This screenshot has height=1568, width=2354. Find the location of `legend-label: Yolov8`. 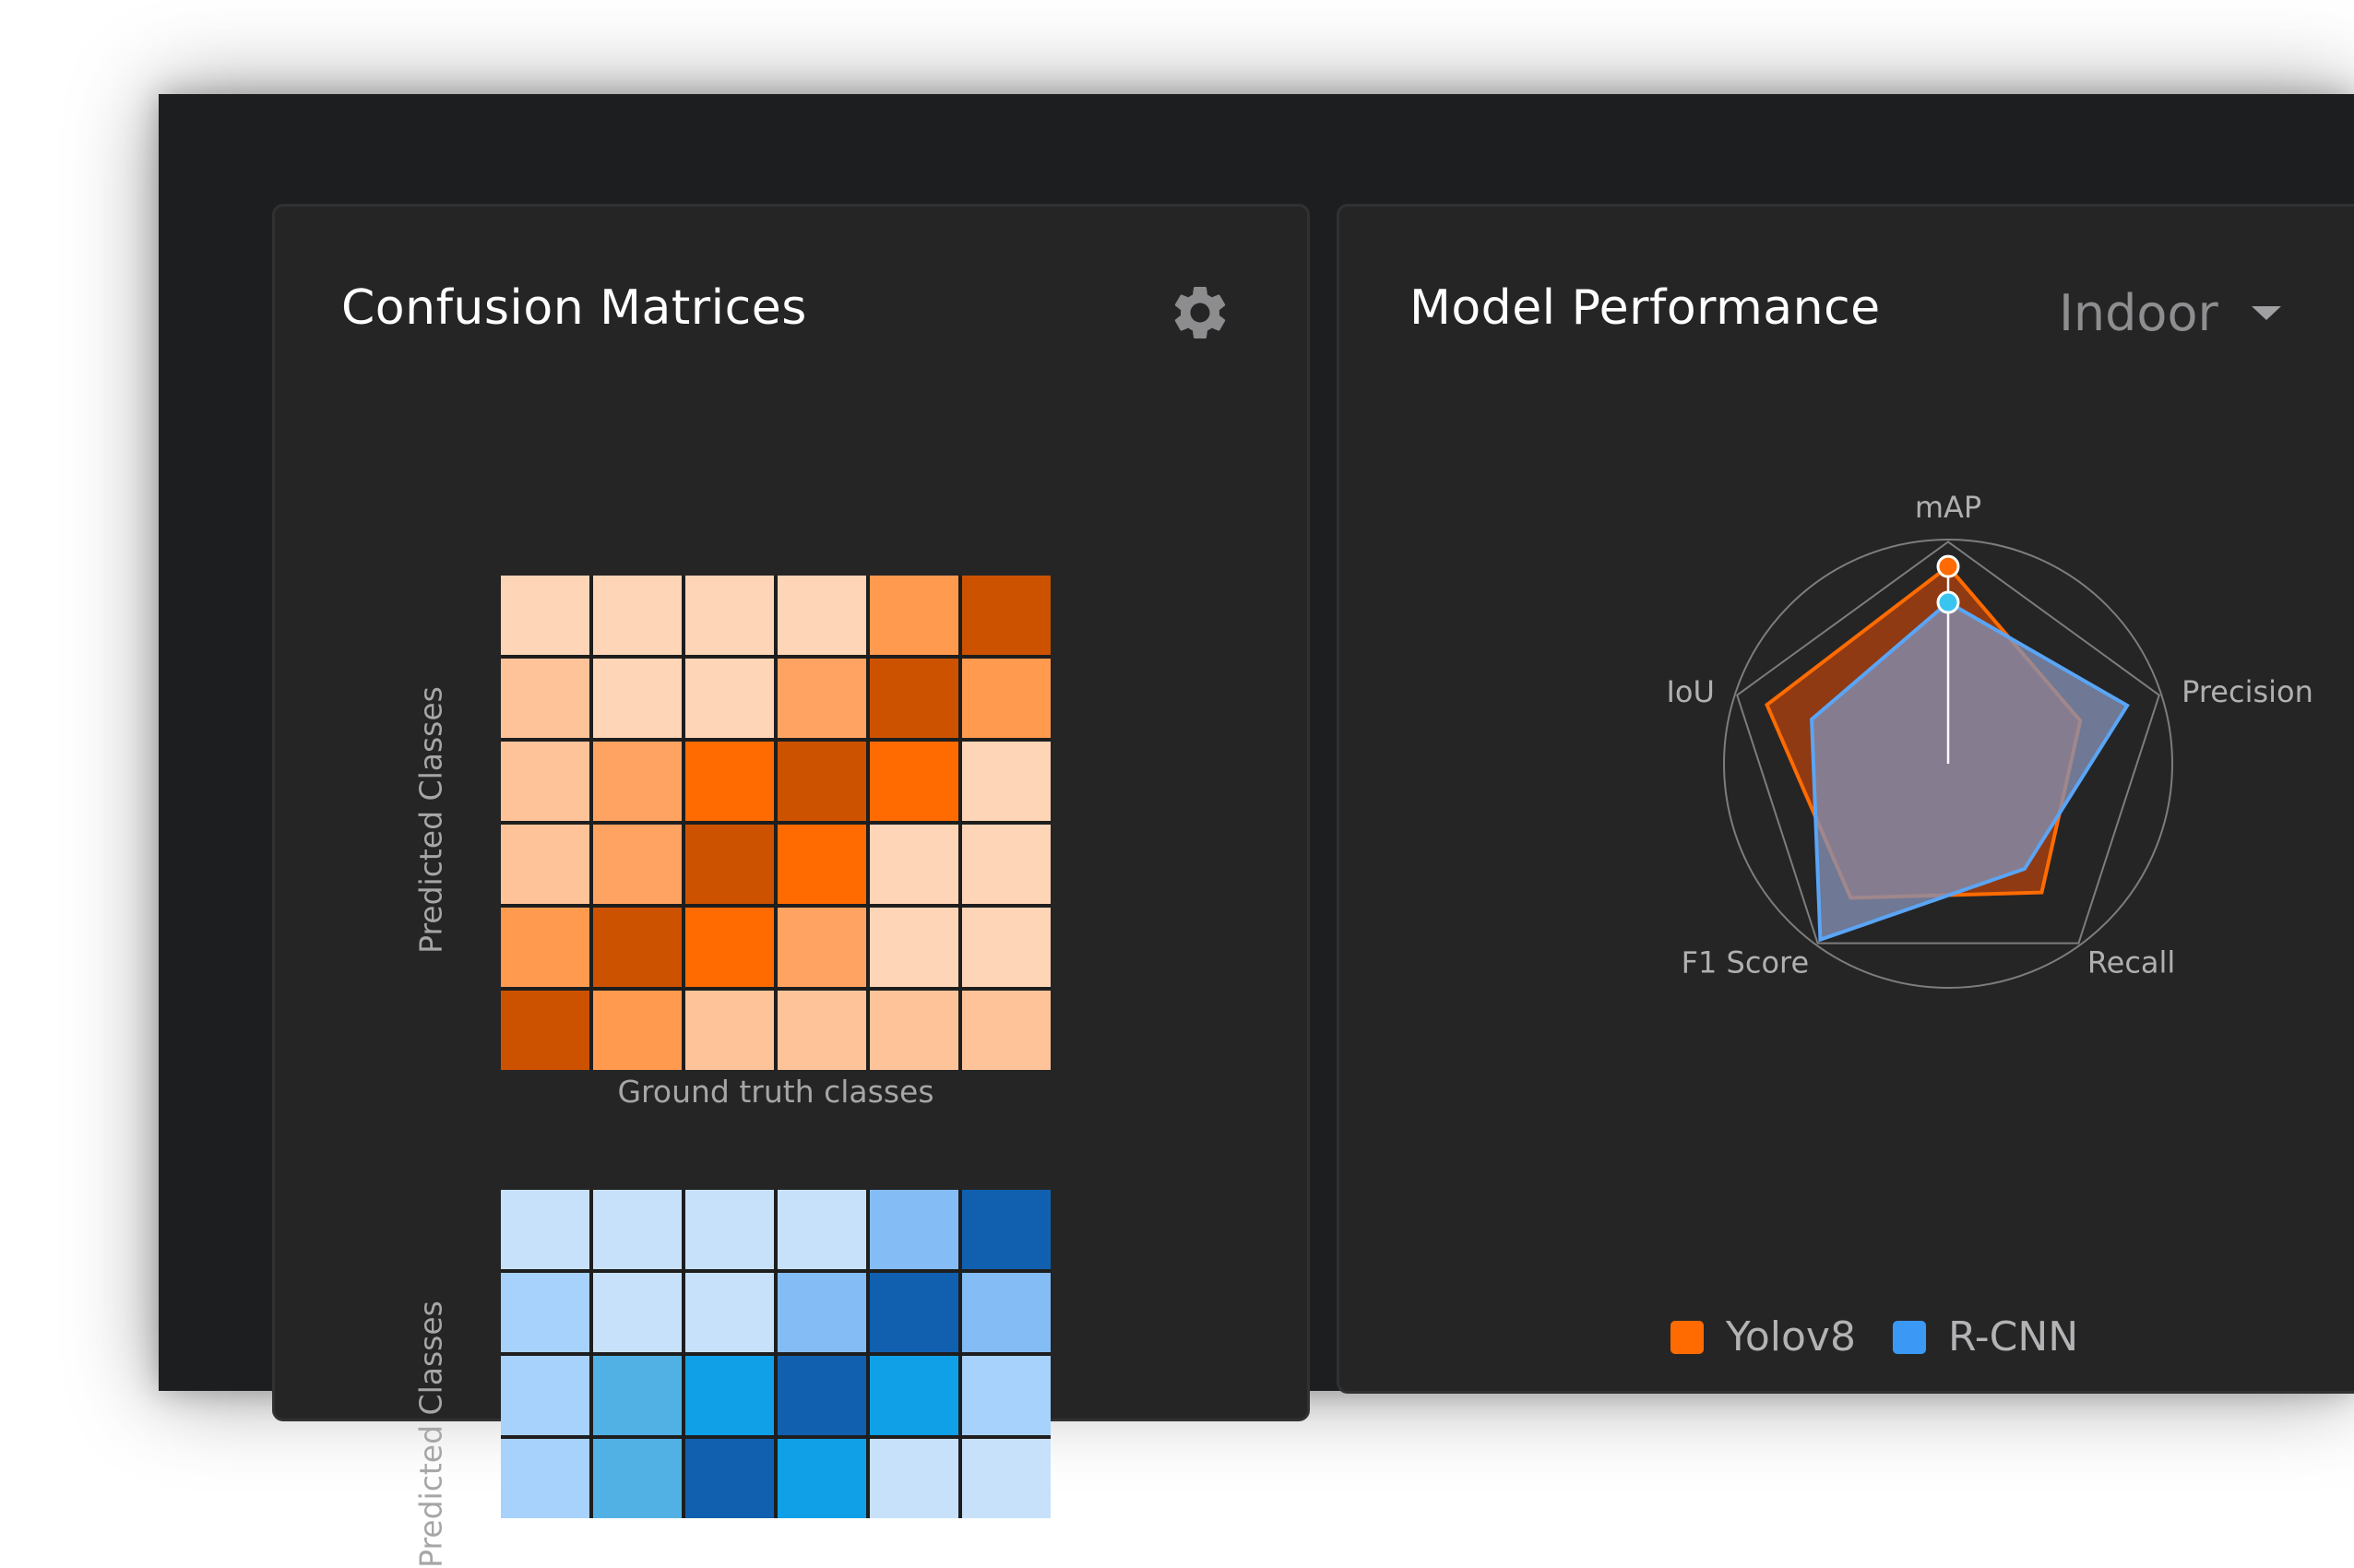

legend-label: Yolov8 is located at coordinates (1790, 1336).